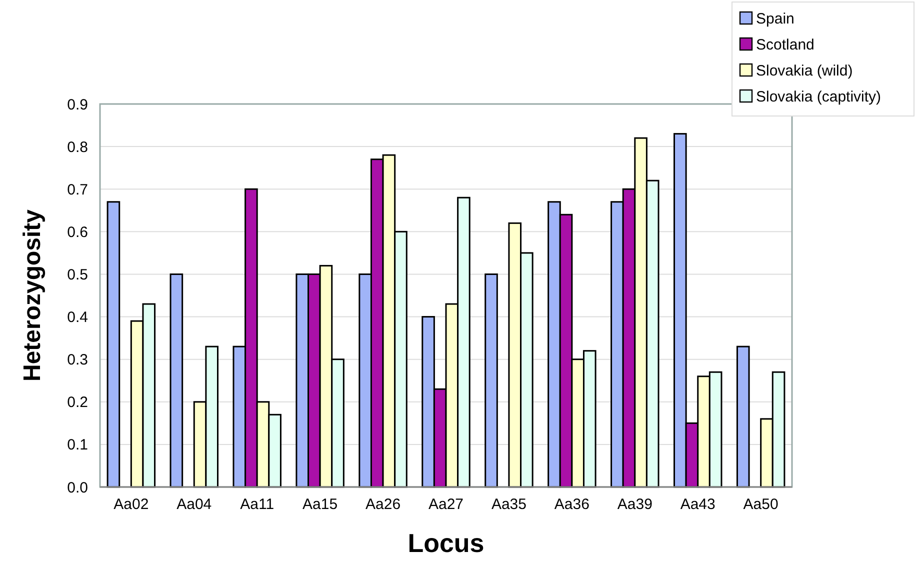 The height and width of the screenshot is (564, 918). Describe the element at coordinates (77, 189) in the screenshot. I see `y-tick-label: 0.7` at that location.